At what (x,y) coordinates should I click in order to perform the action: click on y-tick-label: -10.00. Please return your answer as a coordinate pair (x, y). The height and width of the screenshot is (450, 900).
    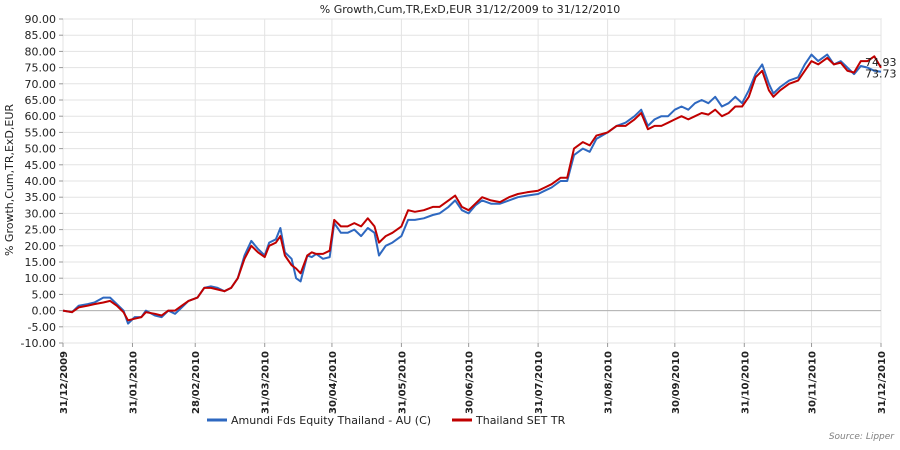
    Looking at the image, I should click on (38, 343).